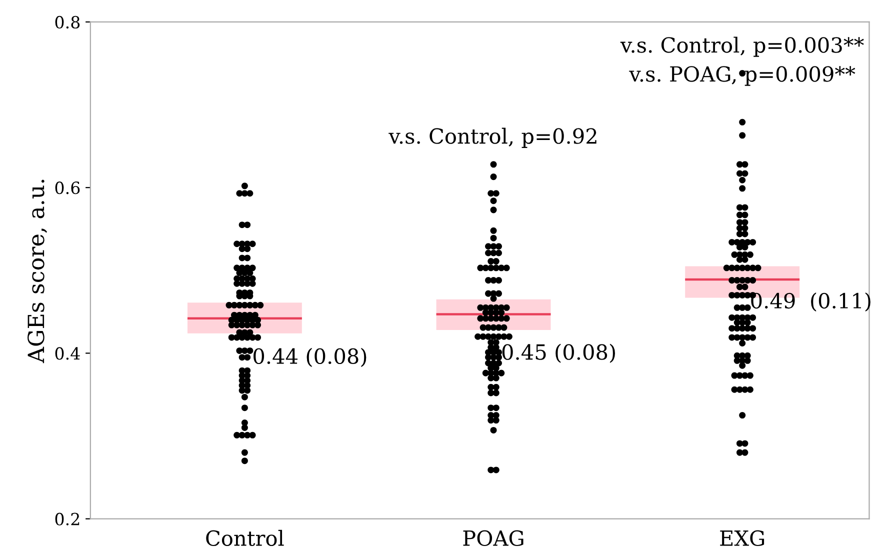 Image resolution: width=878 pixels, height=549 pixels. Describe the element at coordinates (67, 188) in the screenshot. I see `y-tick-label: 0.6` at that location.